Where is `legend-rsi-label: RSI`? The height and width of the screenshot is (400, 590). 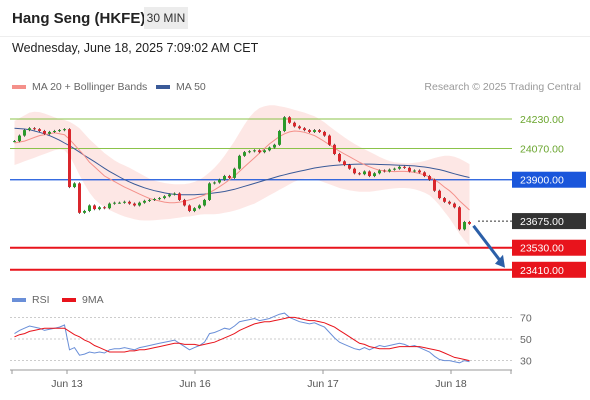
legend-rsi-label: RSI is located at coordinates (41, 300).